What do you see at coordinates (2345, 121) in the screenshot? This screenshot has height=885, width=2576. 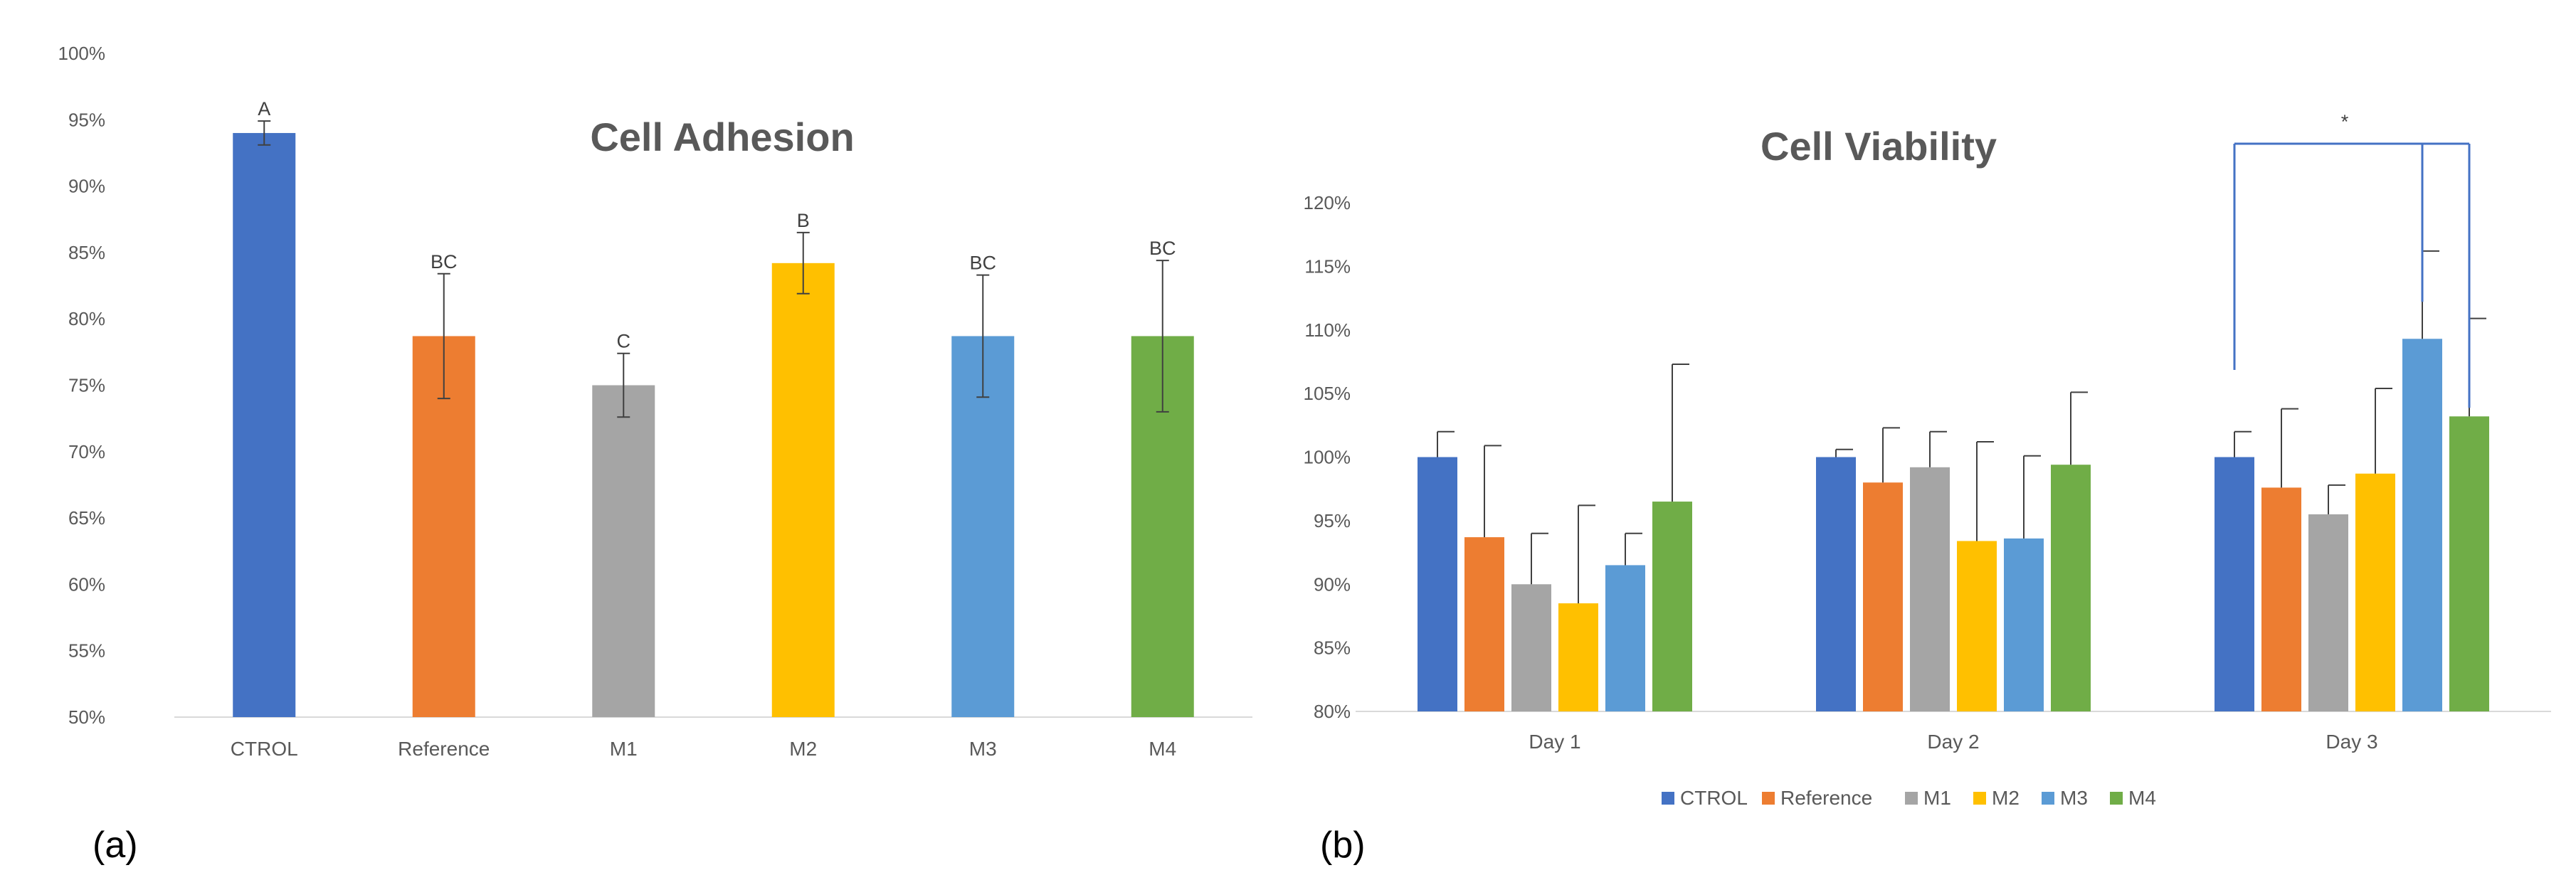 I see `significance-star: *` at bounding box center [2345, 121].